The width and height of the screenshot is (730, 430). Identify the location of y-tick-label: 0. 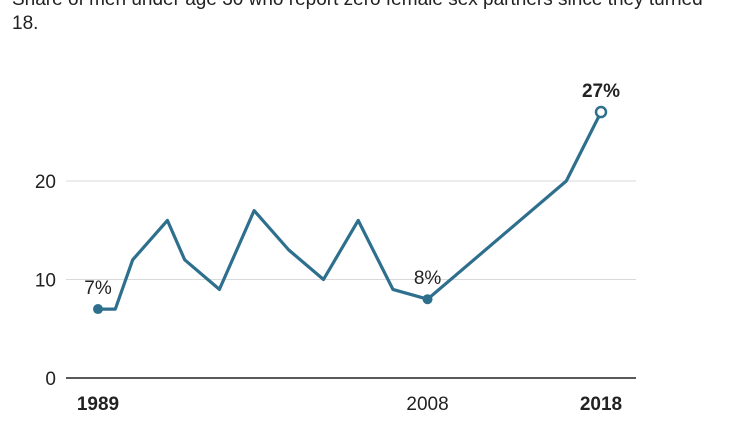
(50, 379).